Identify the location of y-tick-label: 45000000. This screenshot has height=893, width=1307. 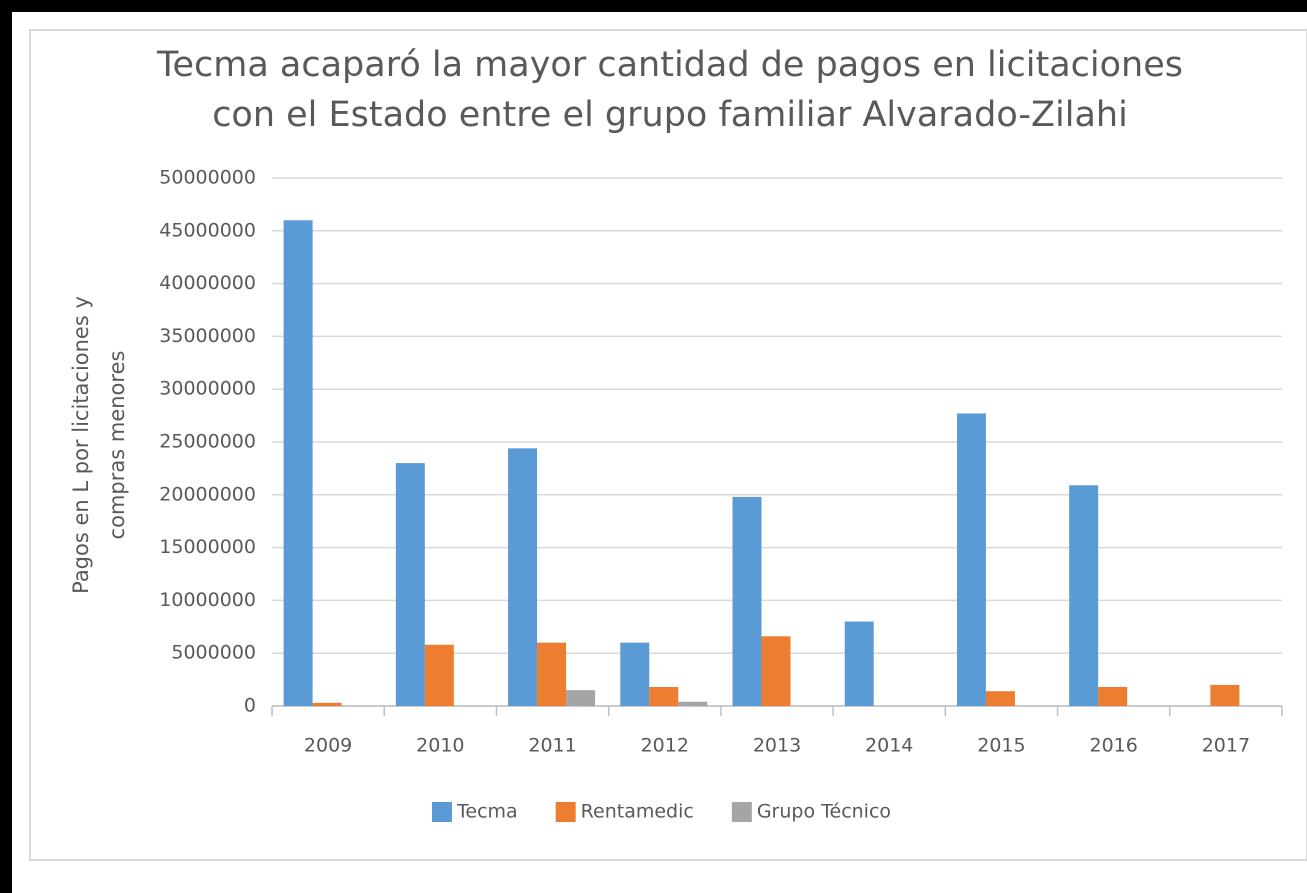
(207, 230).